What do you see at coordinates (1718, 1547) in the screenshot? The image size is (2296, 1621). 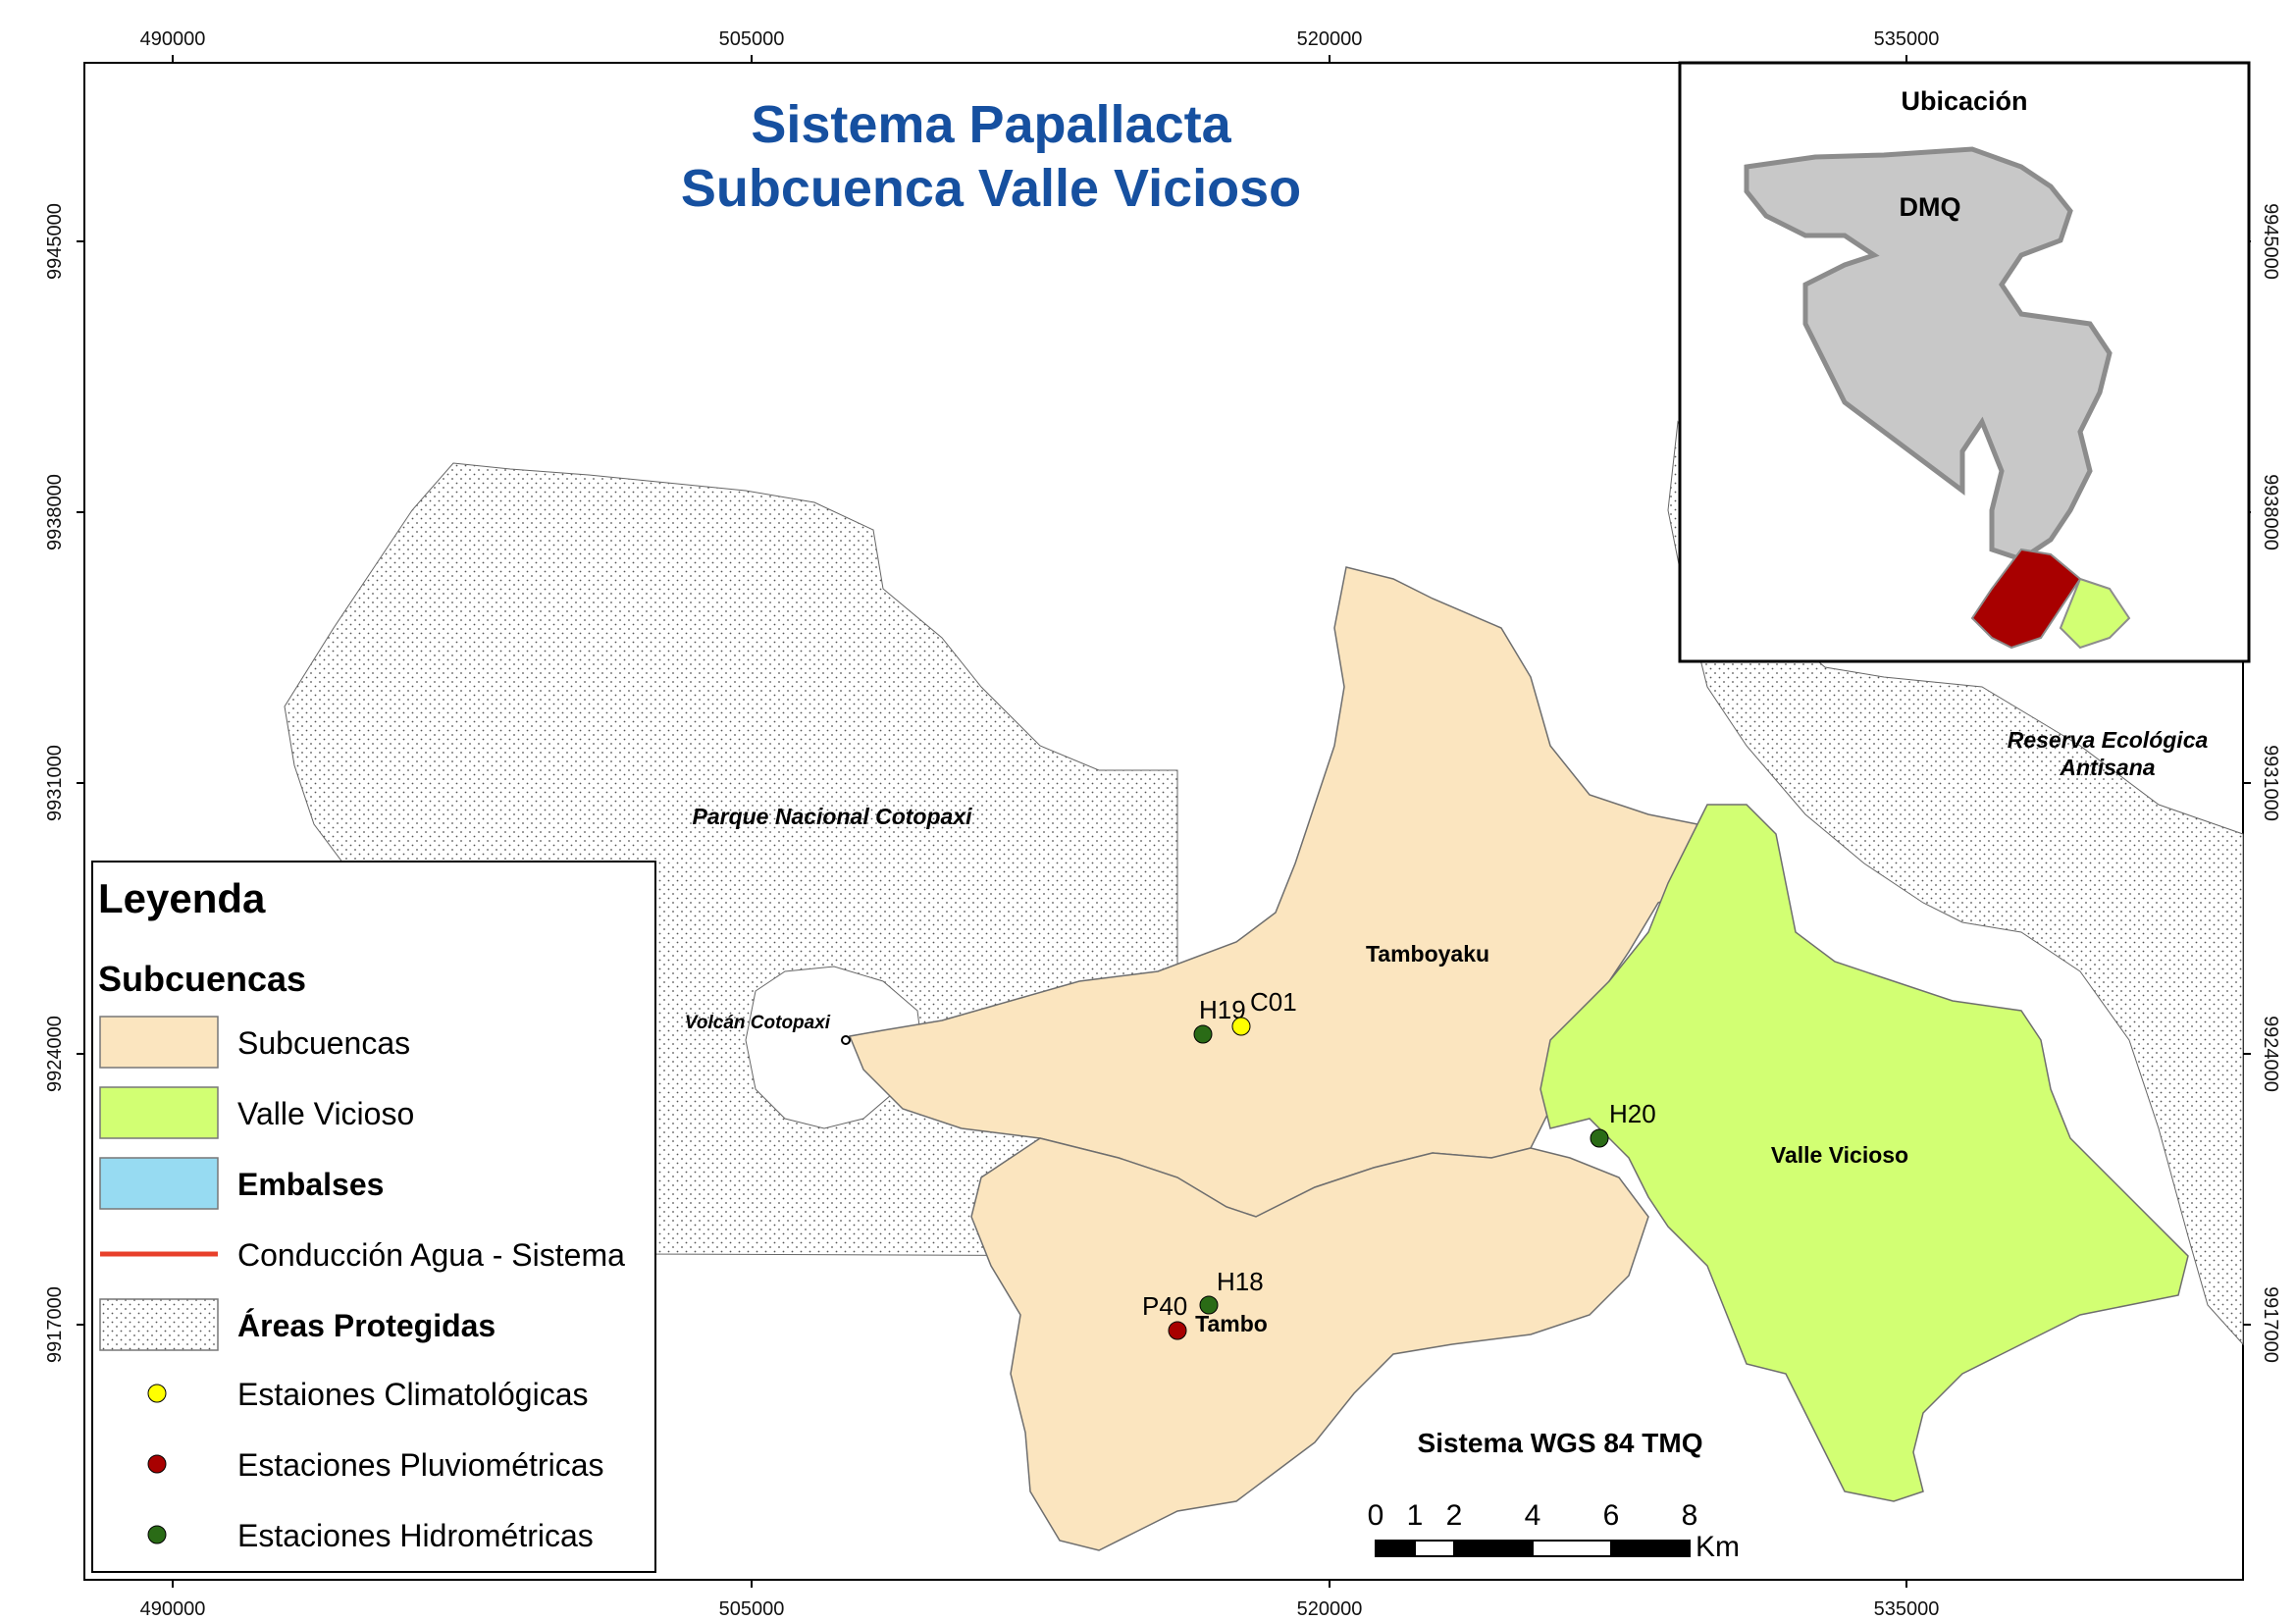 I see `scale-unit: Km` at bounding box center [1718, 1547].